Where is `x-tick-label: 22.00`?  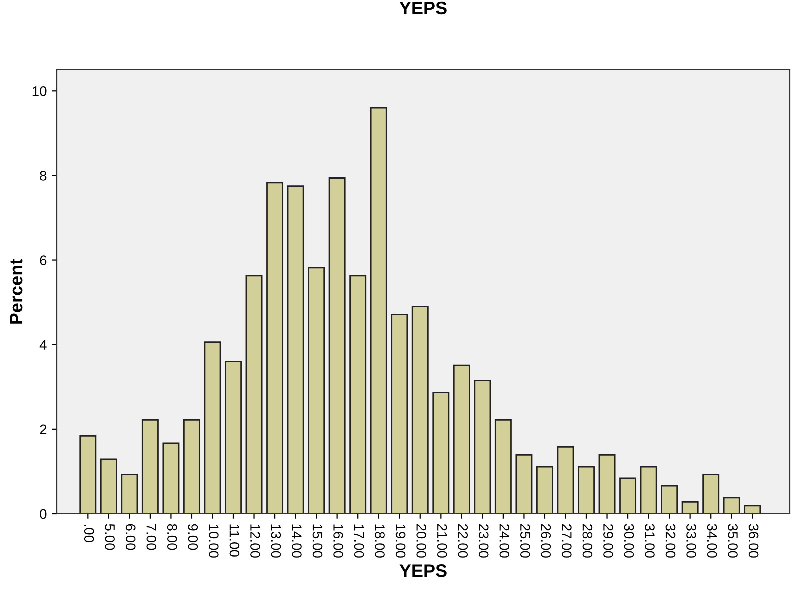 x-tick-label: 22.00 is located at coordinates (463, 541).